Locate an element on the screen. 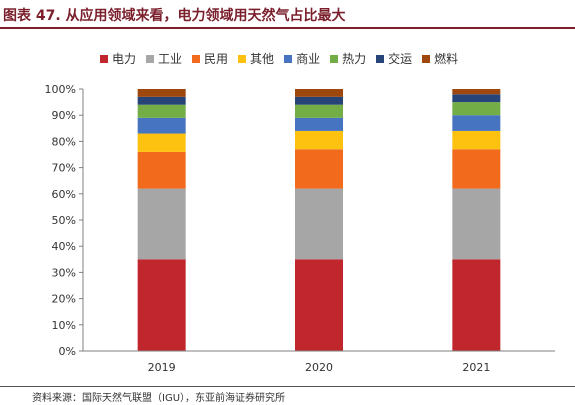 The height and width of the screenshot is (405, 575). legend-item: 其他 is located at coordinates (256, 58).